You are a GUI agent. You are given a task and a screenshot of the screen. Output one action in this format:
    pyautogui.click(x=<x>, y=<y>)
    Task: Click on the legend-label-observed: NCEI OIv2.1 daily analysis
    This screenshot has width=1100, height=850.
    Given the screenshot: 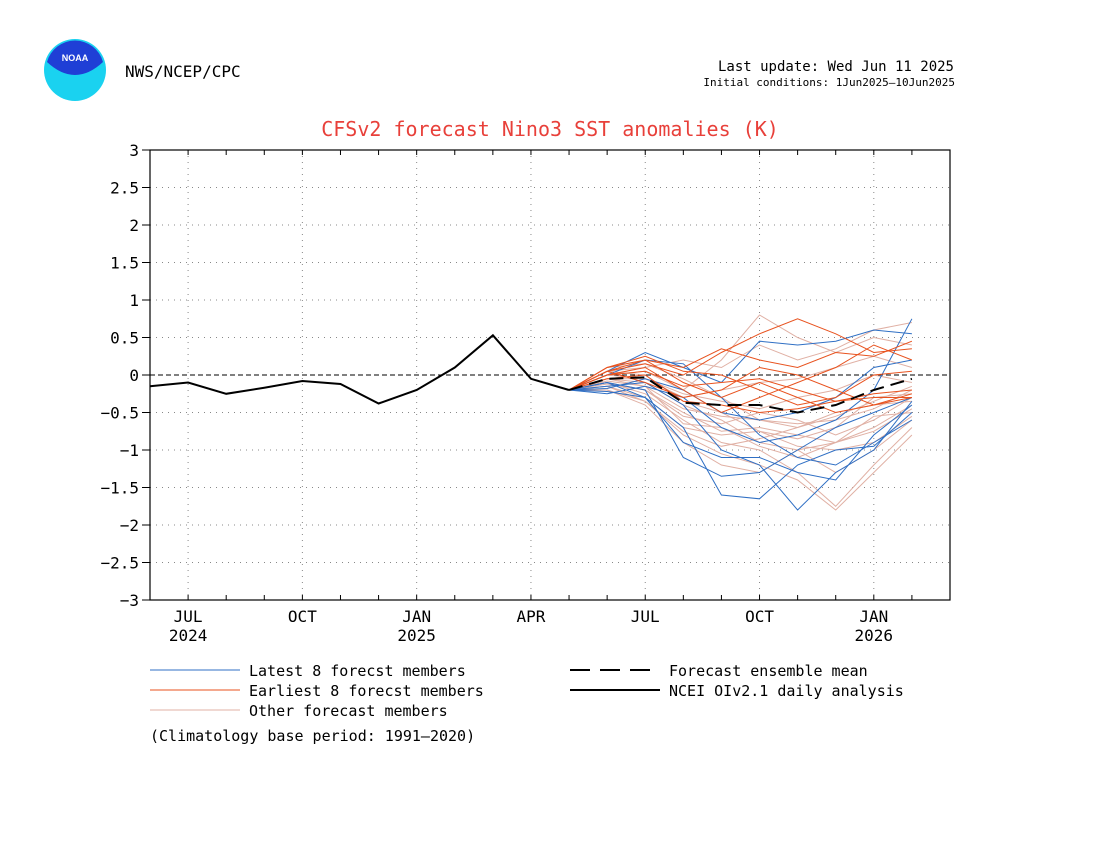 What is the action you would take?
    pyautogui.click(x=786, y=691)
    